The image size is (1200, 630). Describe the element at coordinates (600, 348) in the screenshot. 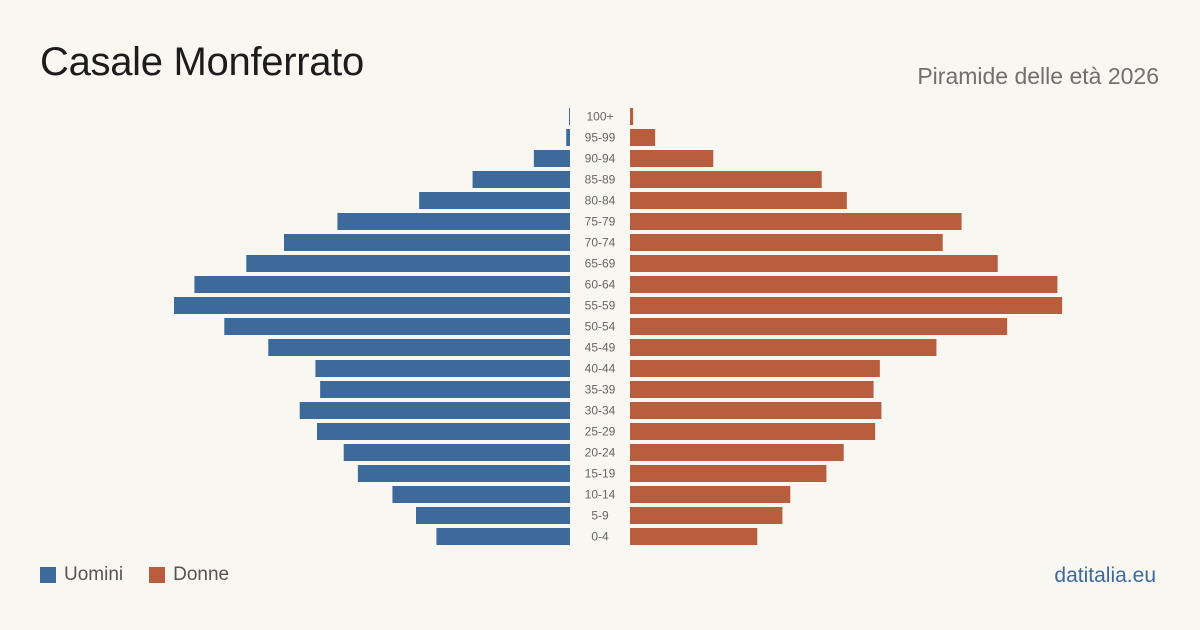

I see `age-group-label: 45-49` at that location.